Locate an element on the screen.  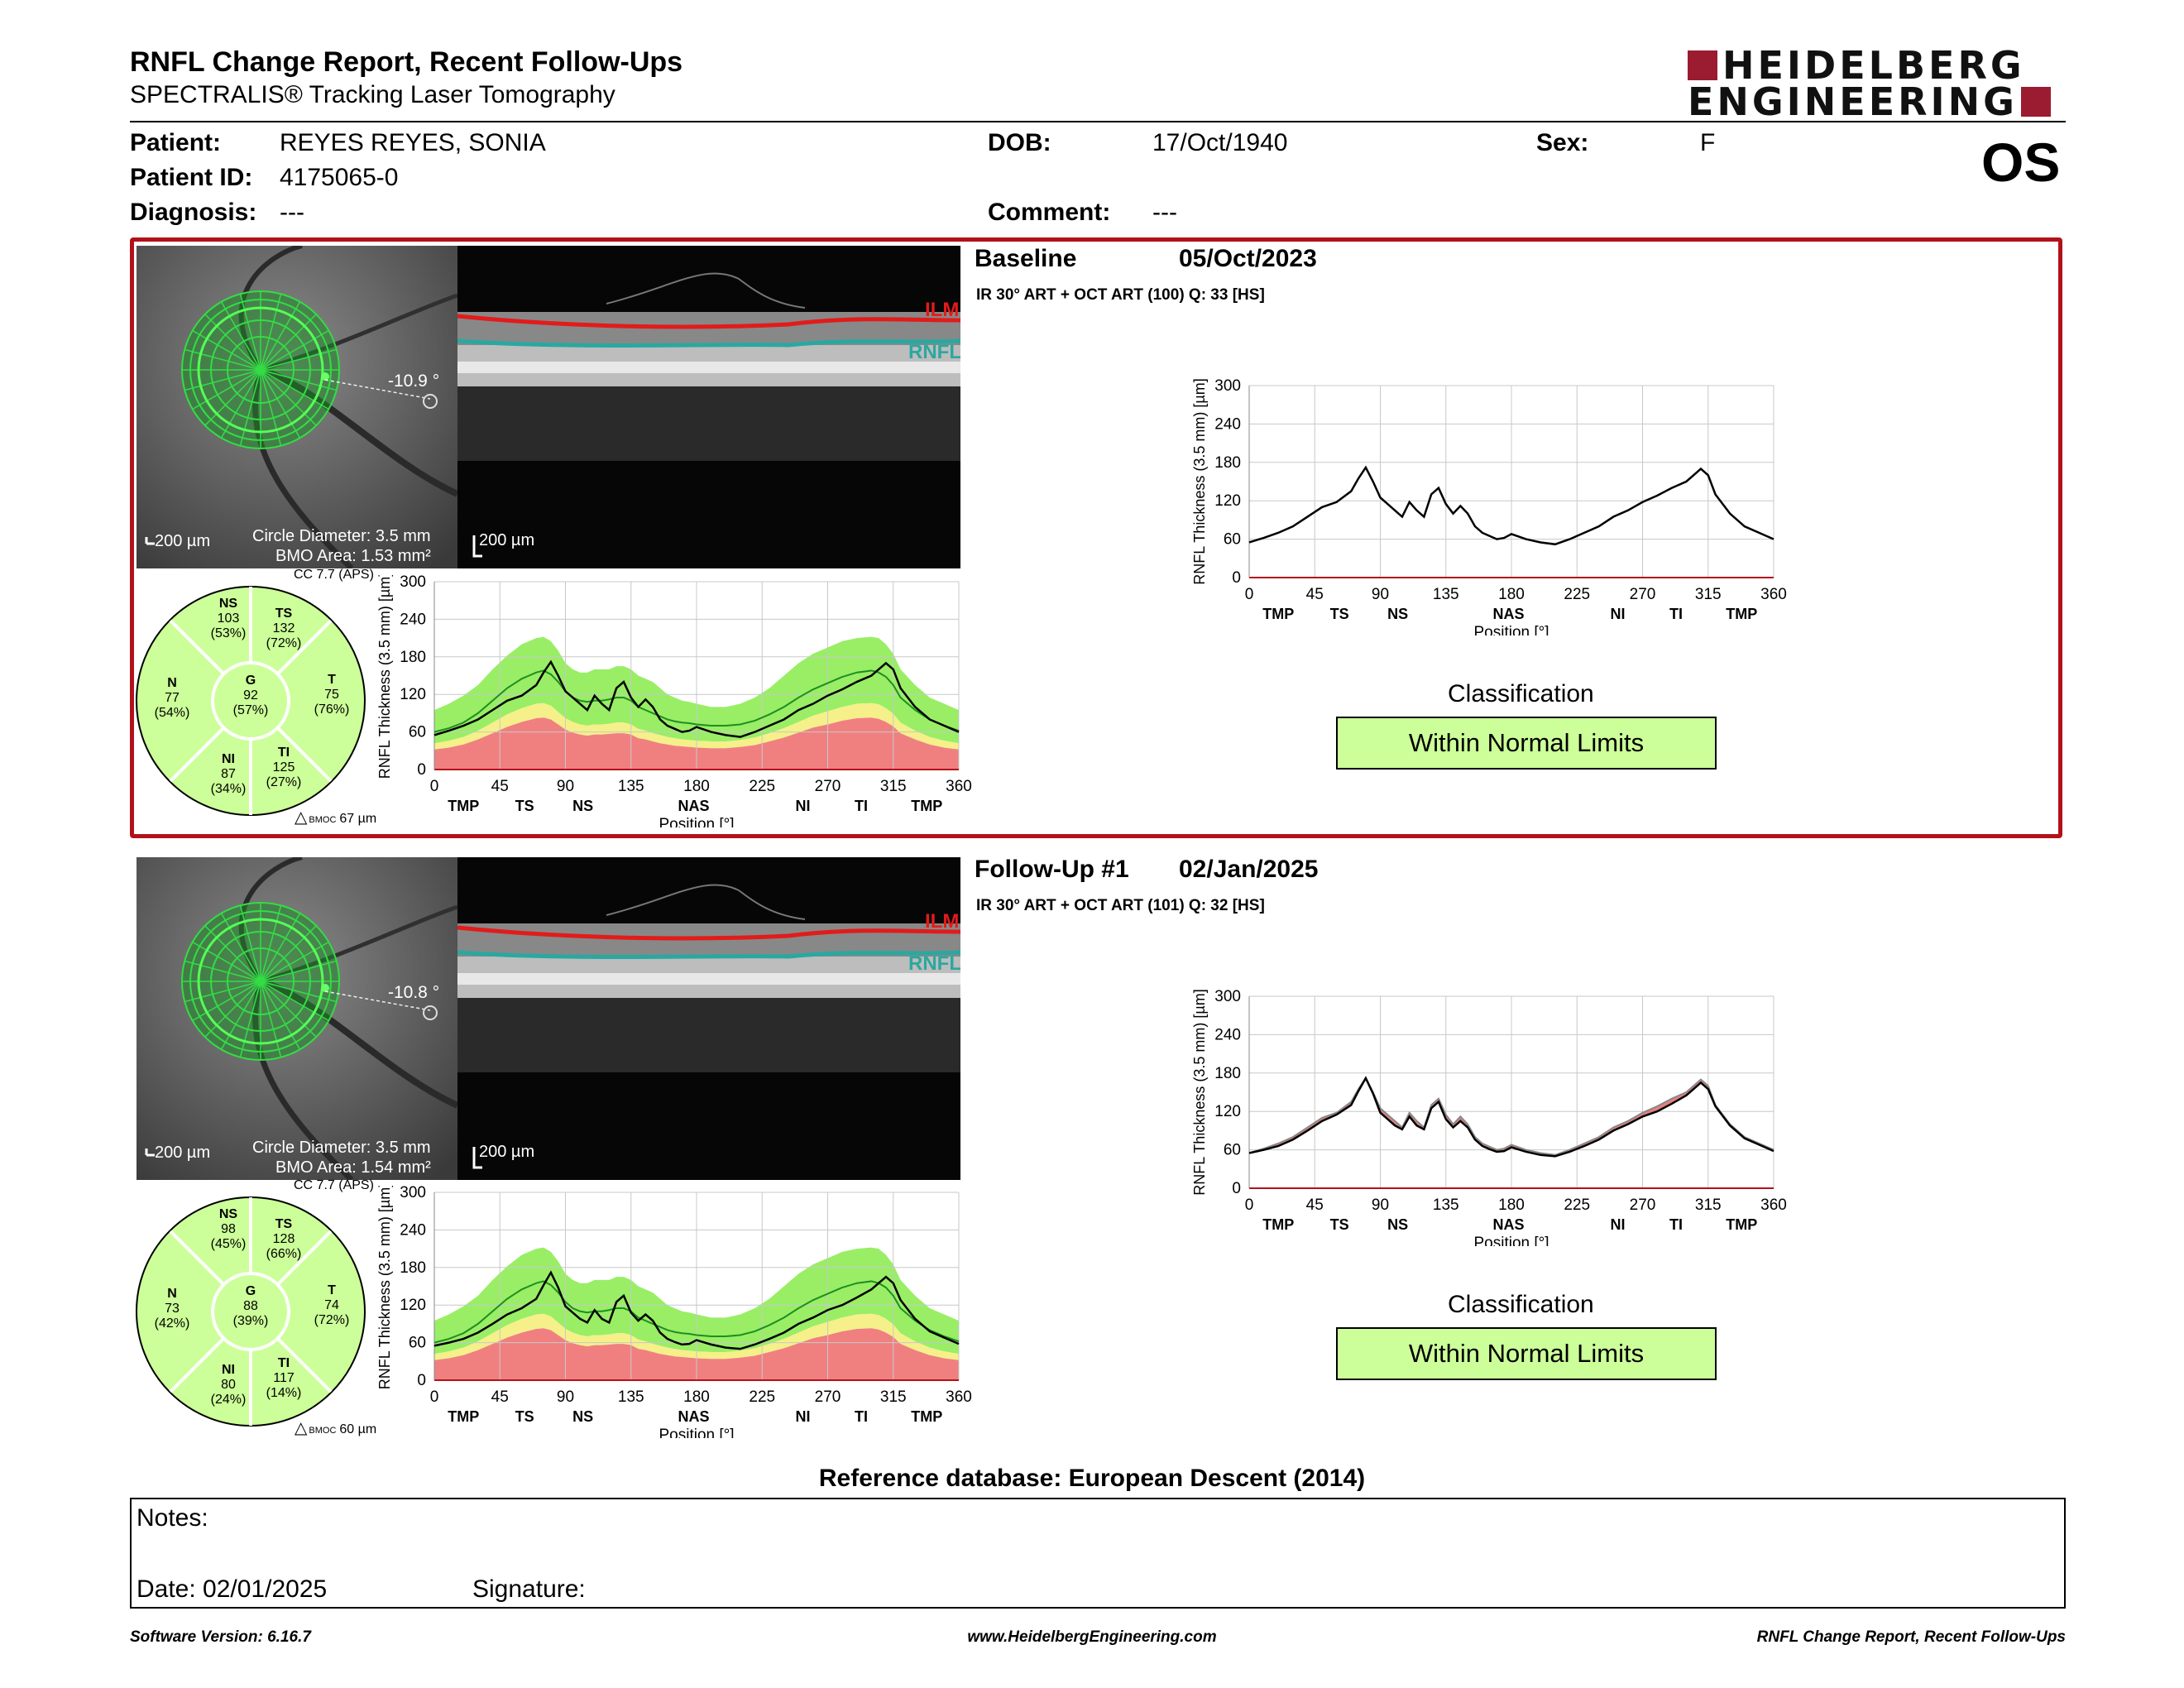
x-axis-label: Position [°] is located at coordinates (1511, 1240).